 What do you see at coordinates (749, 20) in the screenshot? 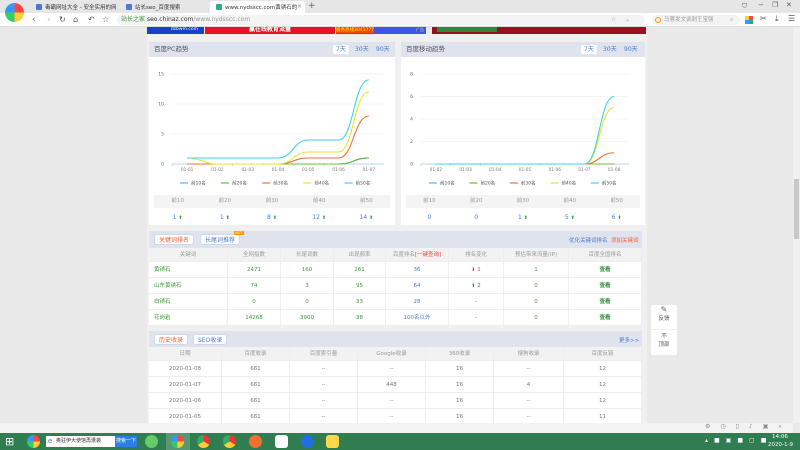
I see `apps-icon` at bounding box center [749, 20].